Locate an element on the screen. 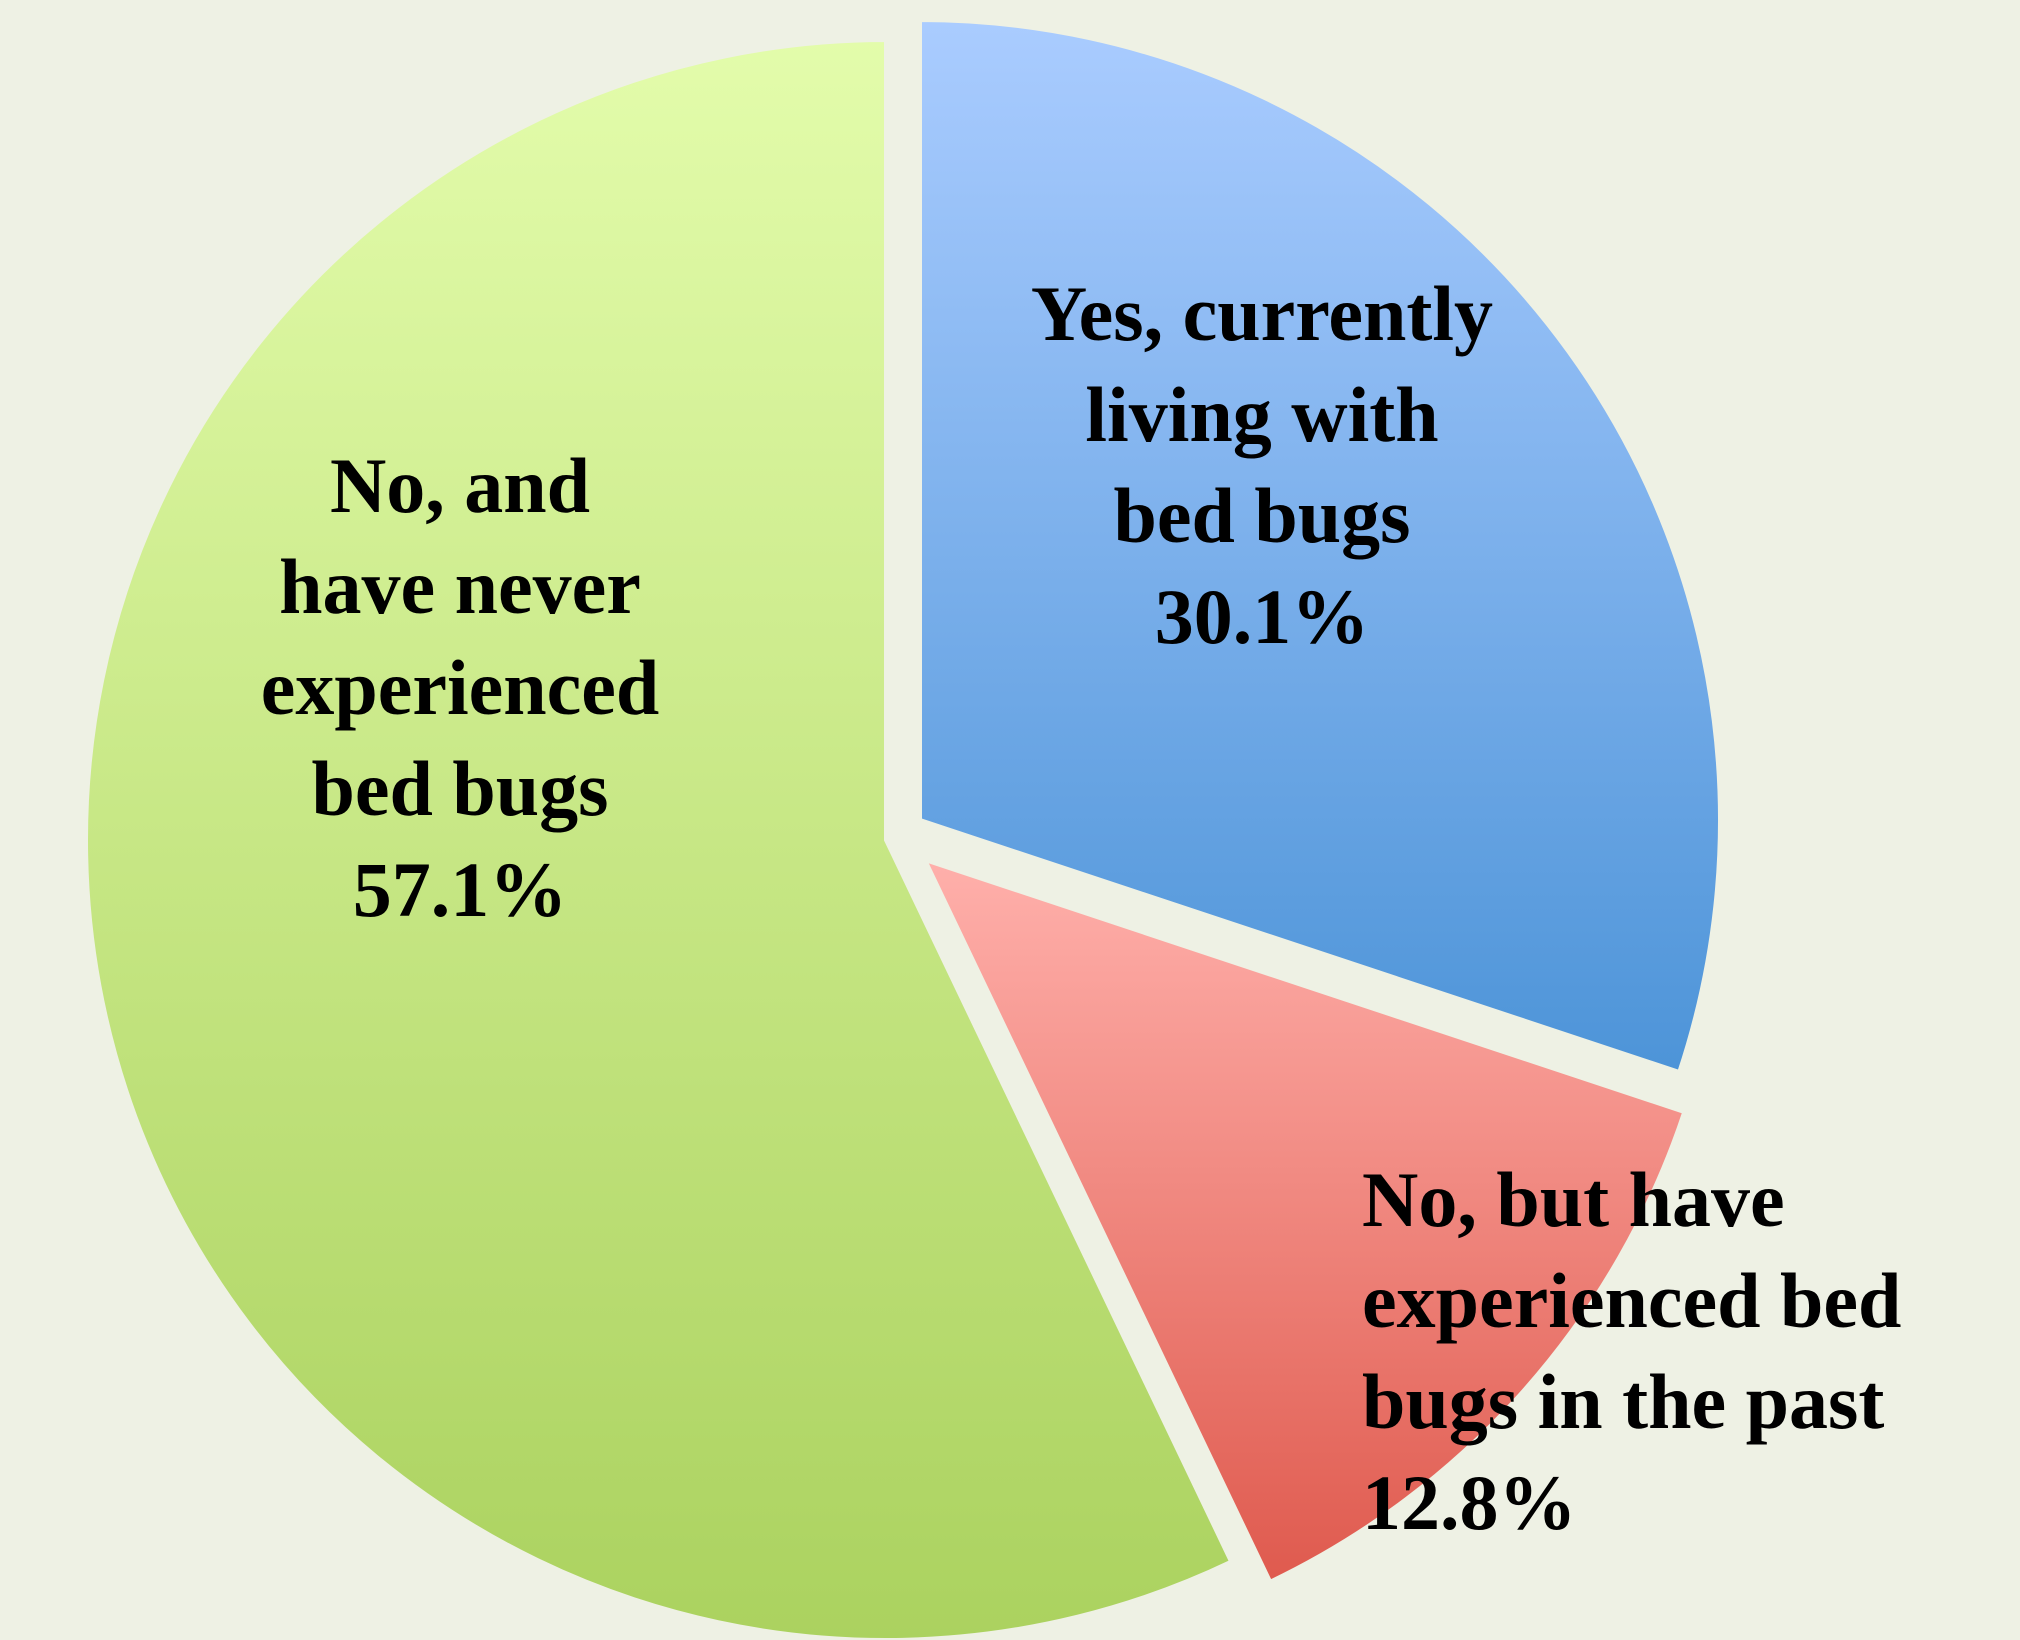  slice-category-label-line: No, but have is located at coordinates (1573, 1199).